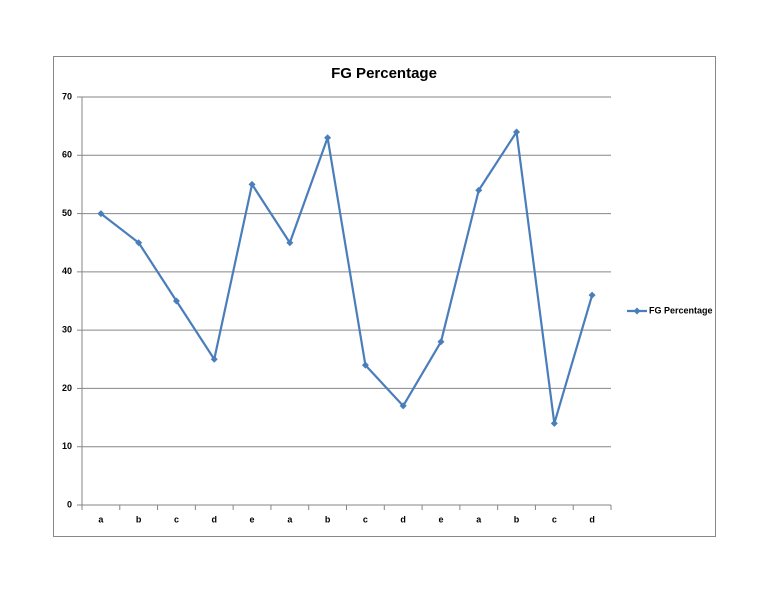  What do you see at coordinates (67, 213) in the screenshot?
I see `y-tick-label: 50` at bounding box center [67, 213].